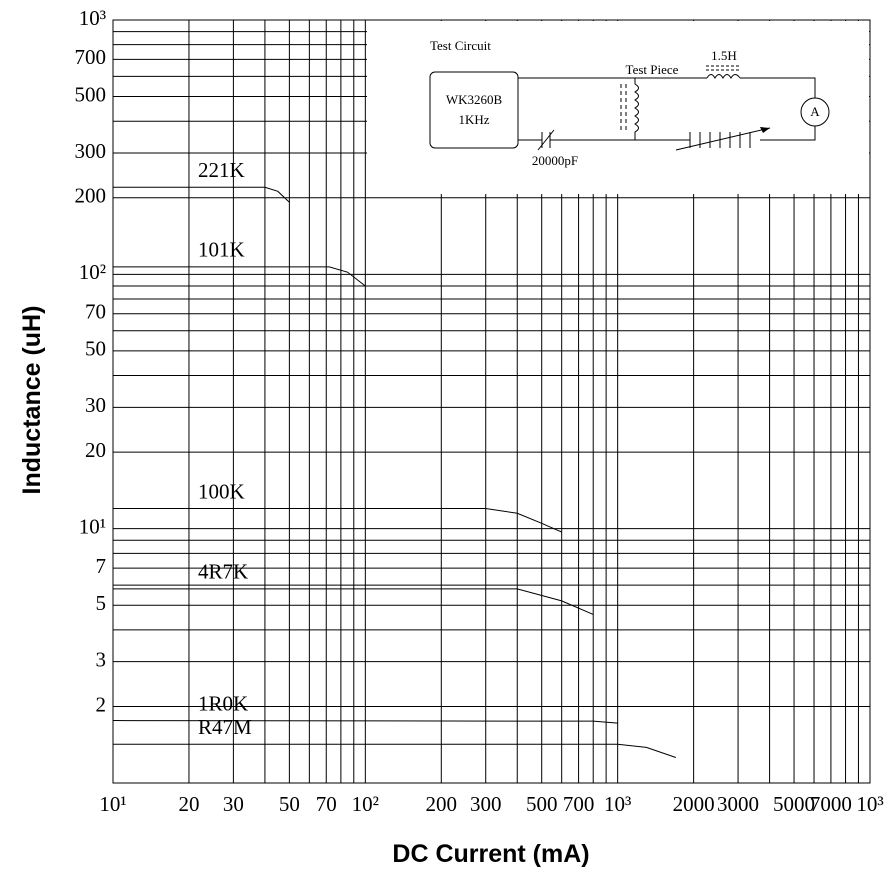 Image resolution: width=896 pixels, height=875 pixels. What do you see at coordinates (460, 45) in the screenshot?
I see `inset-title: Test Circuit` at bounding box center [460, 45].